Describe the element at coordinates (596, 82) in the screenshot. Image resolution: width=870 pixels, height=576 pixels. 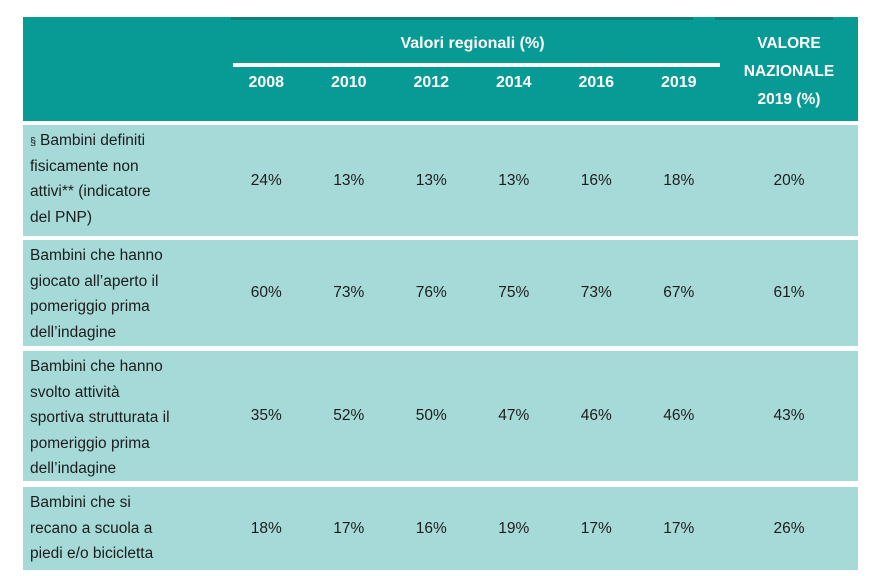
I see `year-header-2016: 2016` at that location.